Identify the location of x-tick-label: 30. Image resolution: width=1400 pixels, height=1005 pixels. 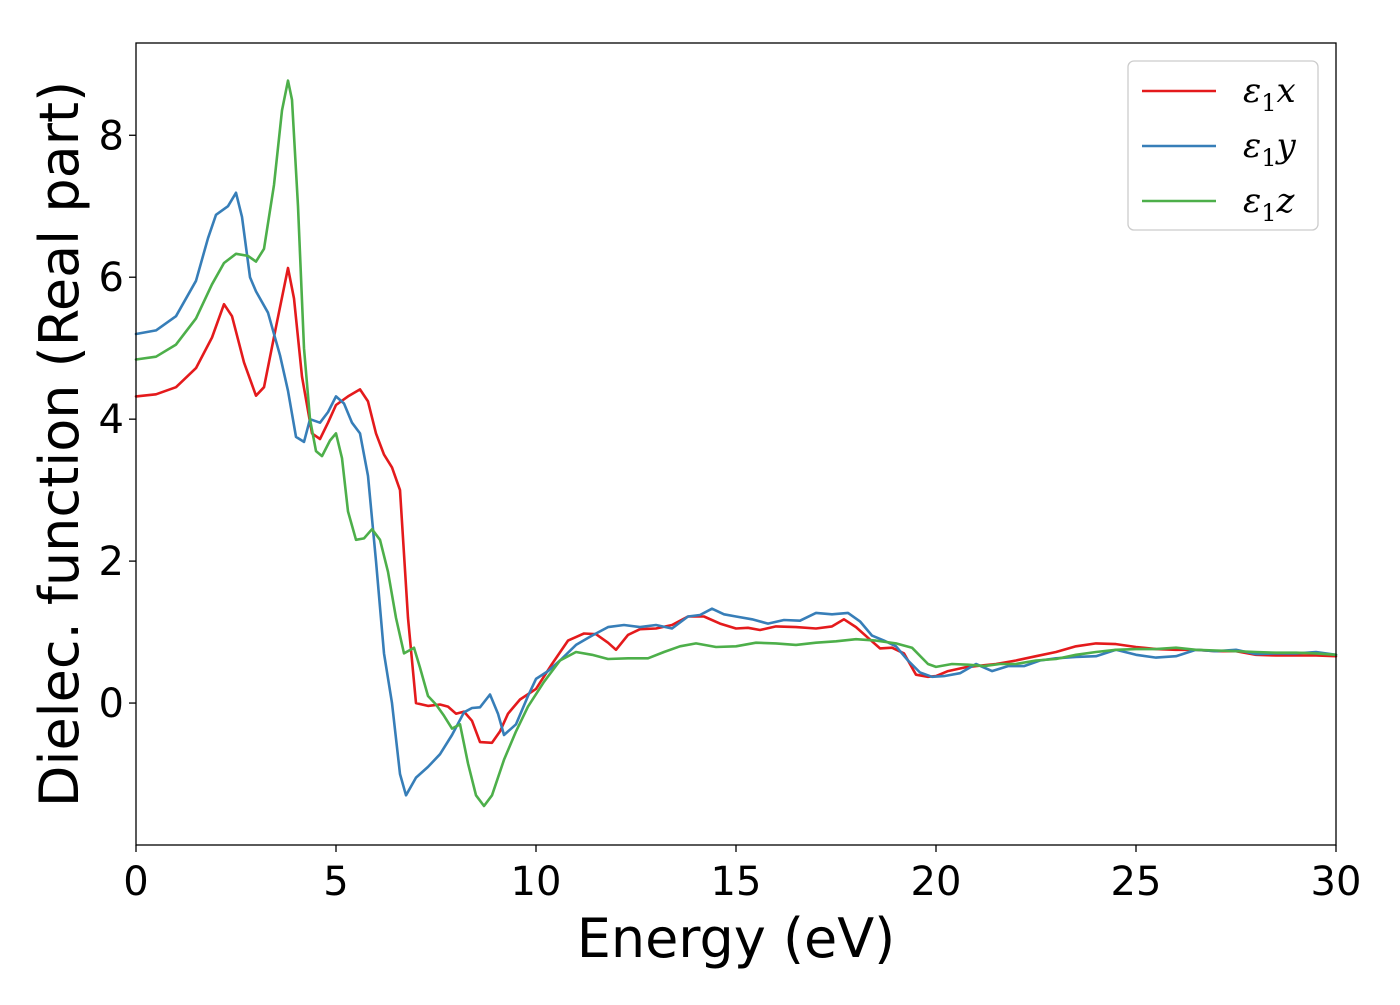
(1336, 882).